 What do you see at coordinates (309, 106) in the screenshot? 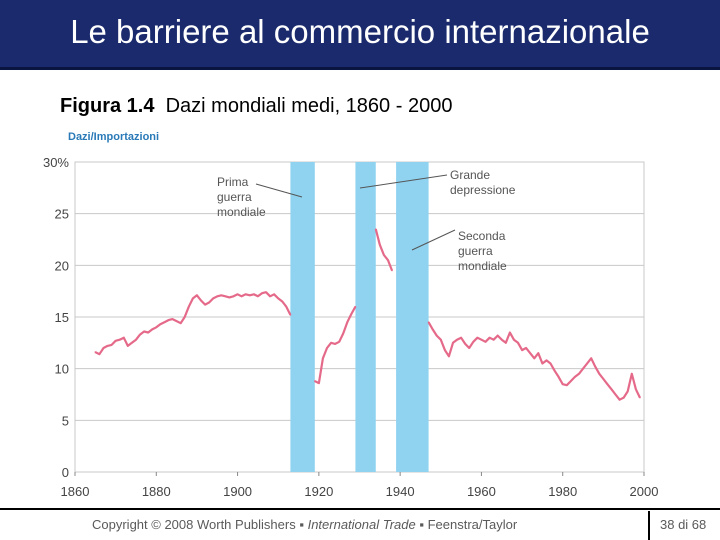
I see `figure-caption-text: Dazi mondiali medi, 1860 - 2000` at bounding box center [309, 106].